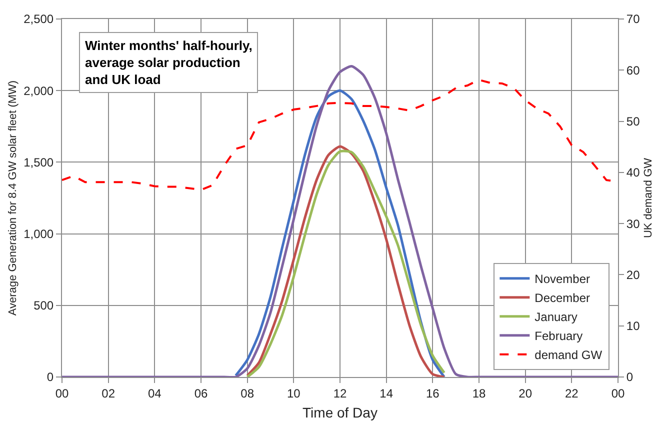 The width and height of the screenshot is (664, 430). Describe the element at coordinates (201, 393) in the screenshot. I see `x-tick-label: 06` at that location.